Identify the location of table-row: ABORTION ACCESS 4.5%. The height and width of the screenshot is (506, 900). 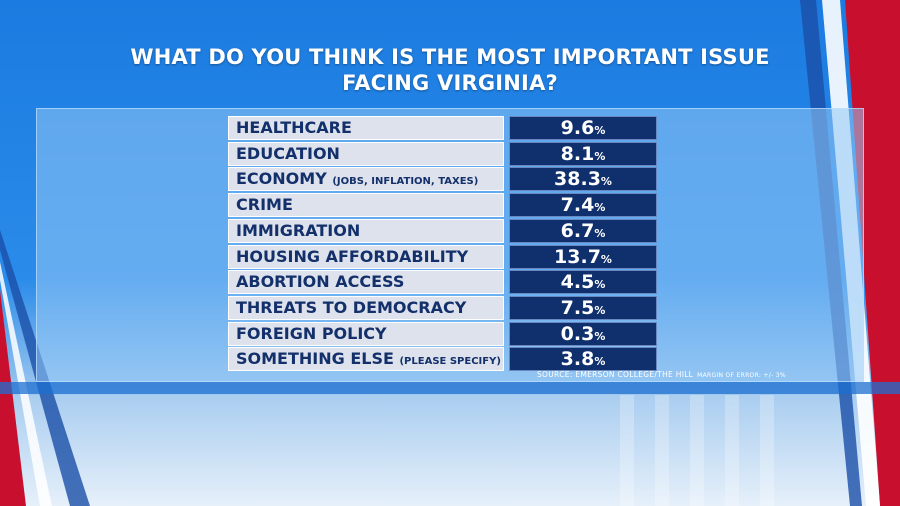
(442, 282).